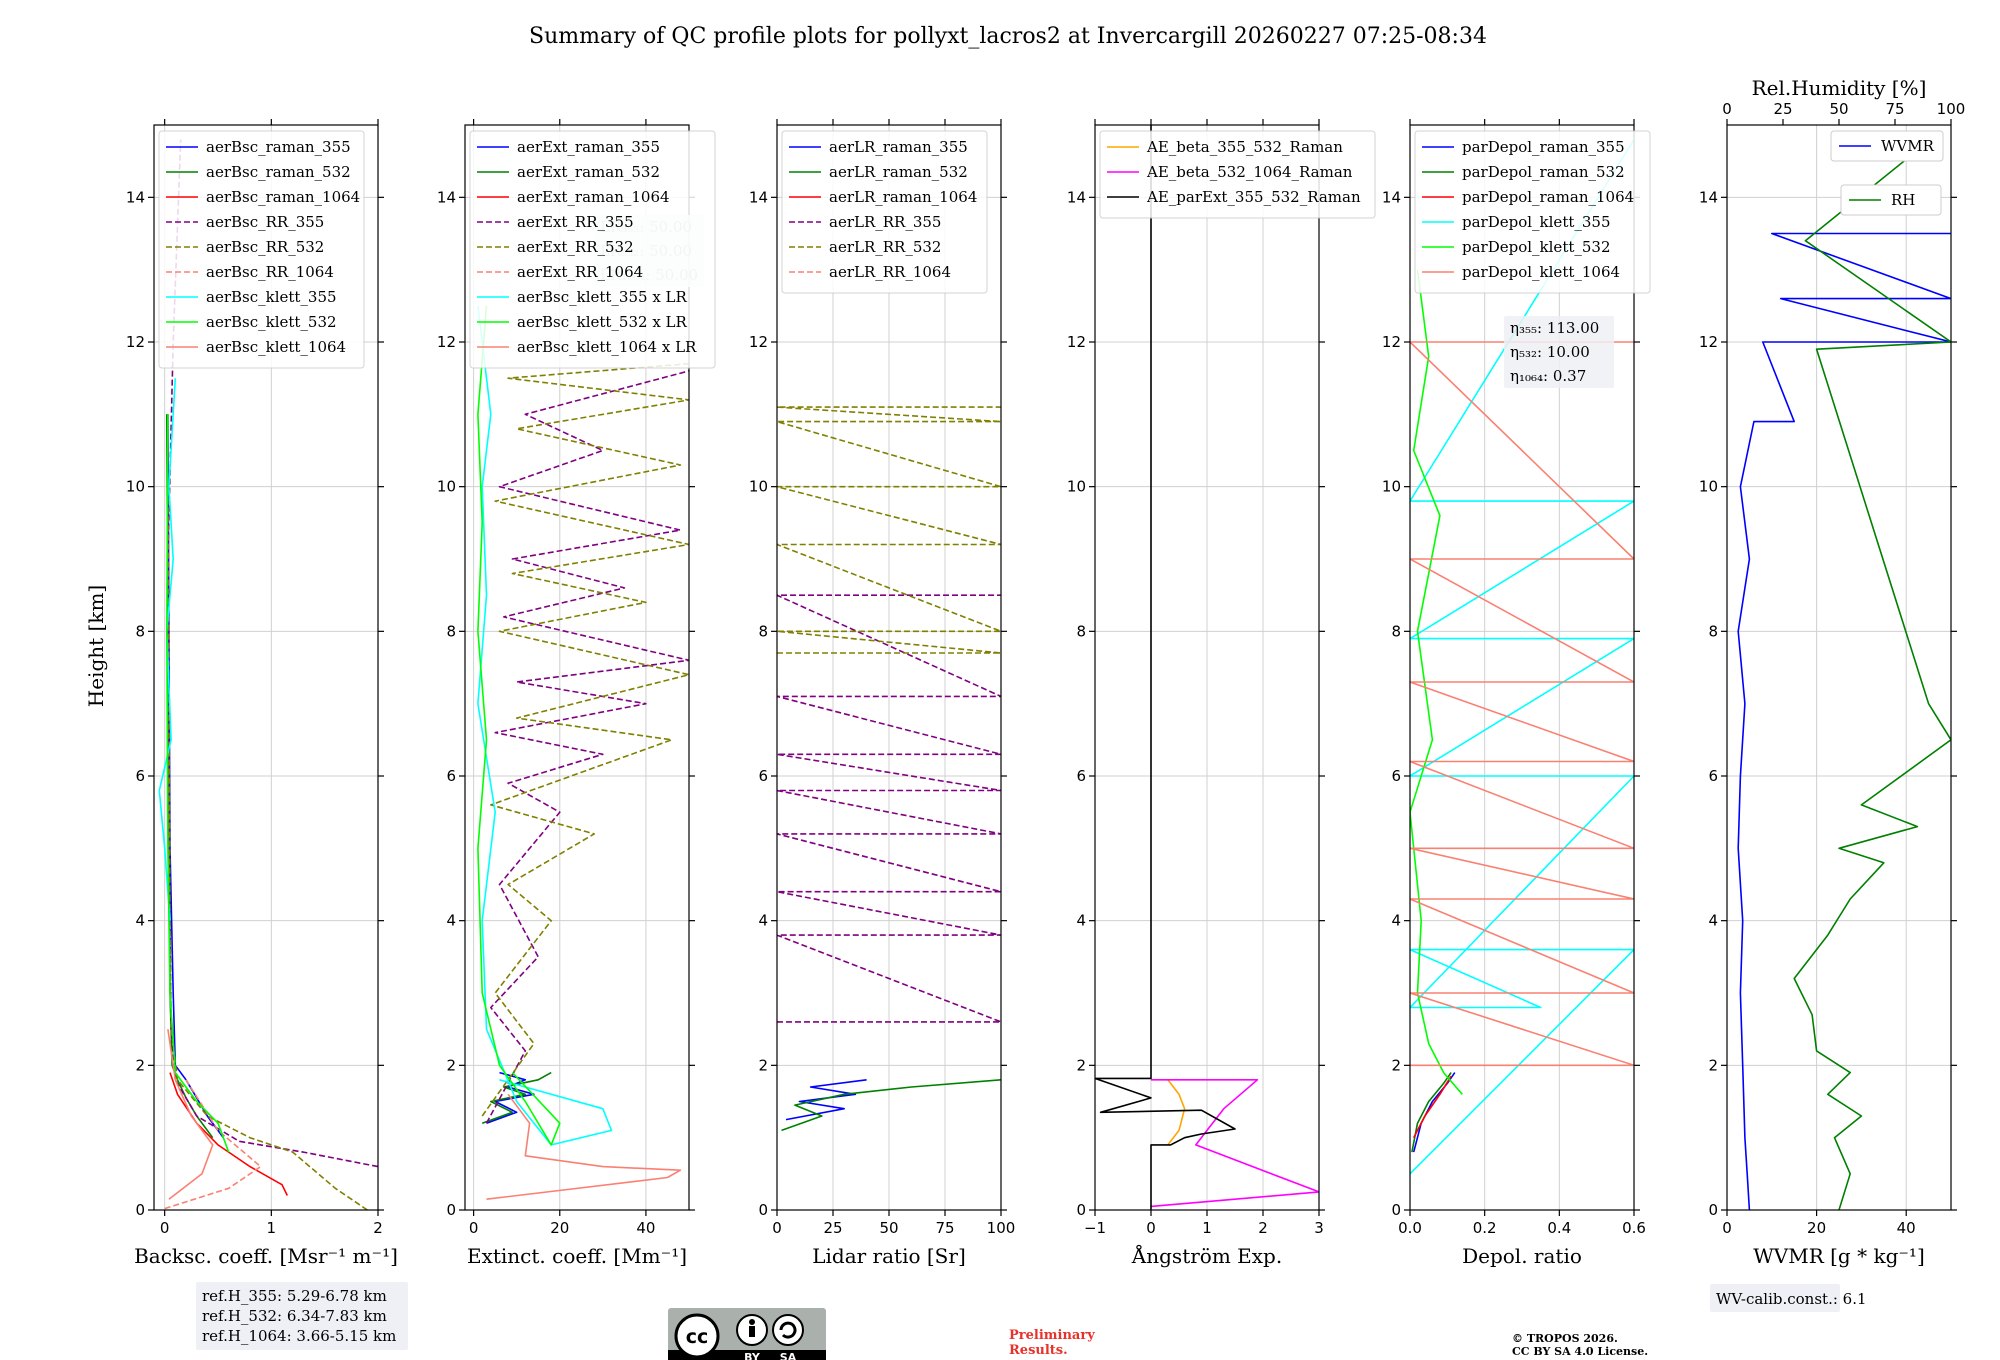  Describe the element at coordinates (888, 1228) in the screenshot. I see `x-tick-label: 50` at that location.